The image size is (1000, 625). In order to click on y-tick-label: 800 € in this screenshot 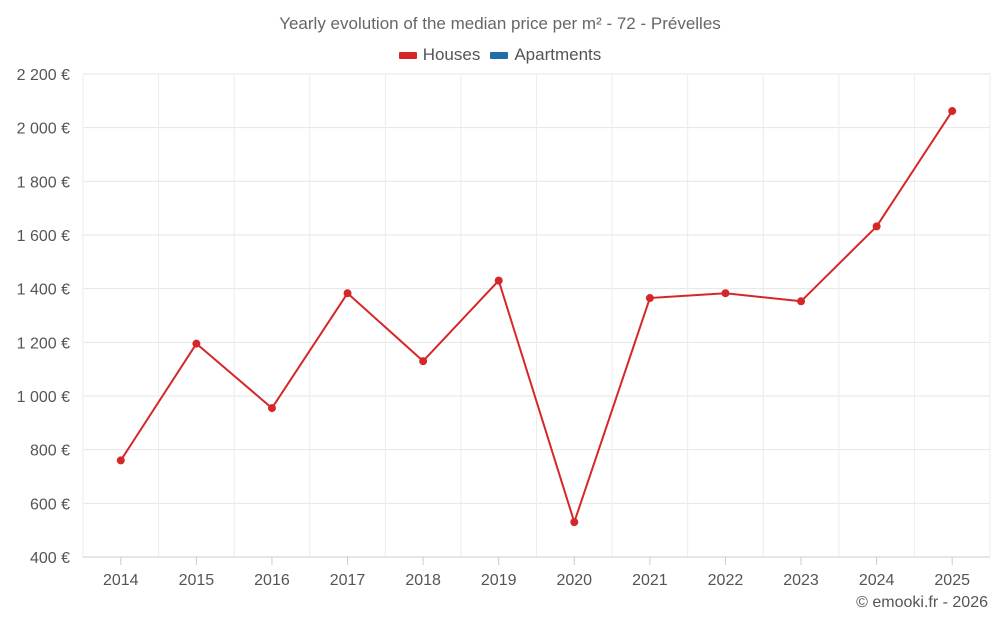, I will do `click(50, 451)`.